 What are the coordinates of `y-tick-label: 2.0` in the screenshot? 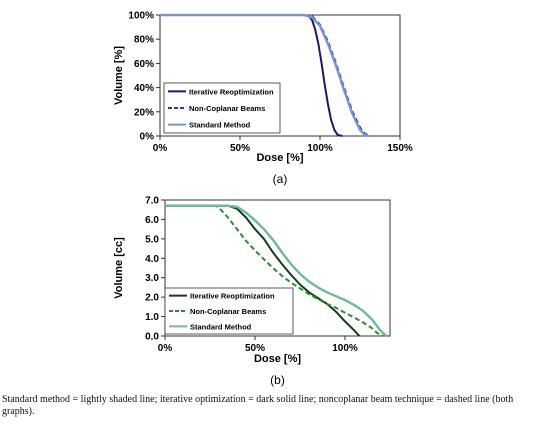 It's located at (152, 298).